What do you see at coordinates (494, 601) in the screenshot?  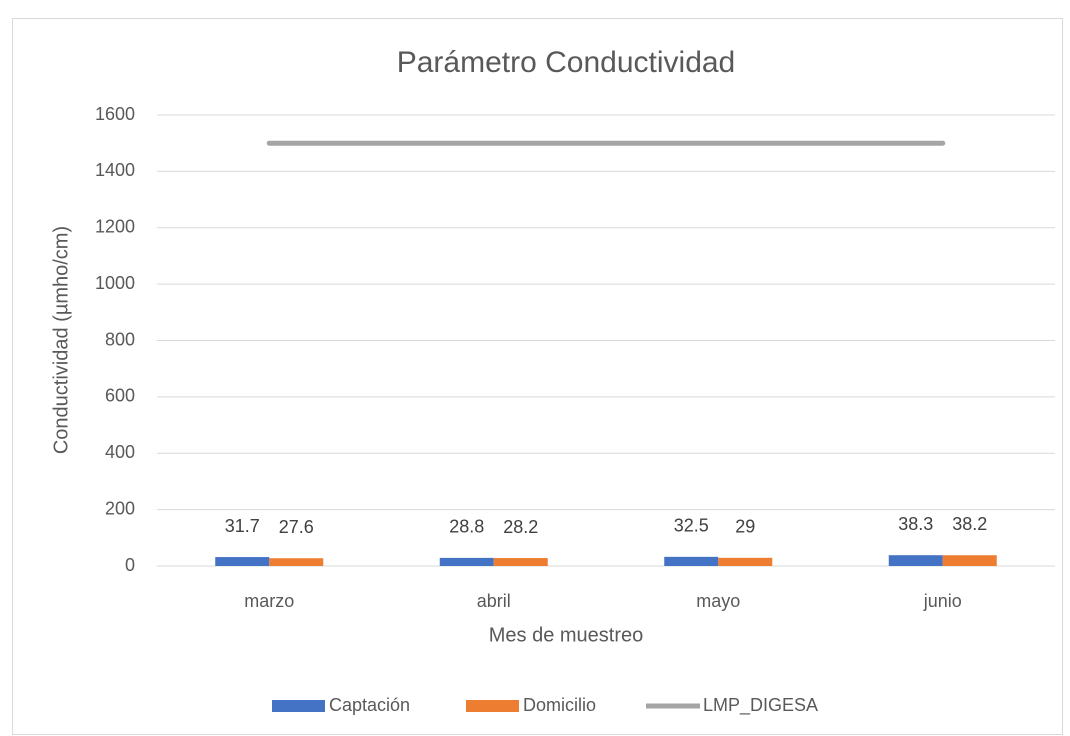 I see `x-tick-label: abril` at bounding box center [494, 601].